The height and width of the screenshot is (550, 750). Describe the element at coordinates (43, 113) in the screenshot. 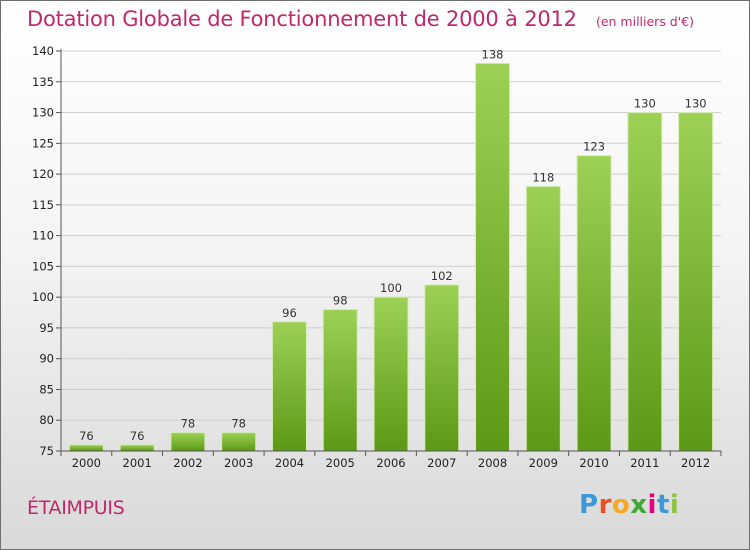

I see `y-tick-label: 130` at that location.